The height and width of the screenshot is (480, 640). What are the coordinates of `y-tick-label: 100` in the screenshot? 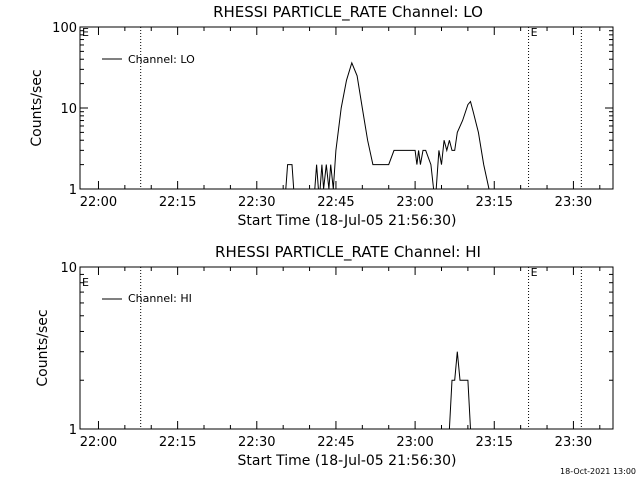 It's located at (64, 28).